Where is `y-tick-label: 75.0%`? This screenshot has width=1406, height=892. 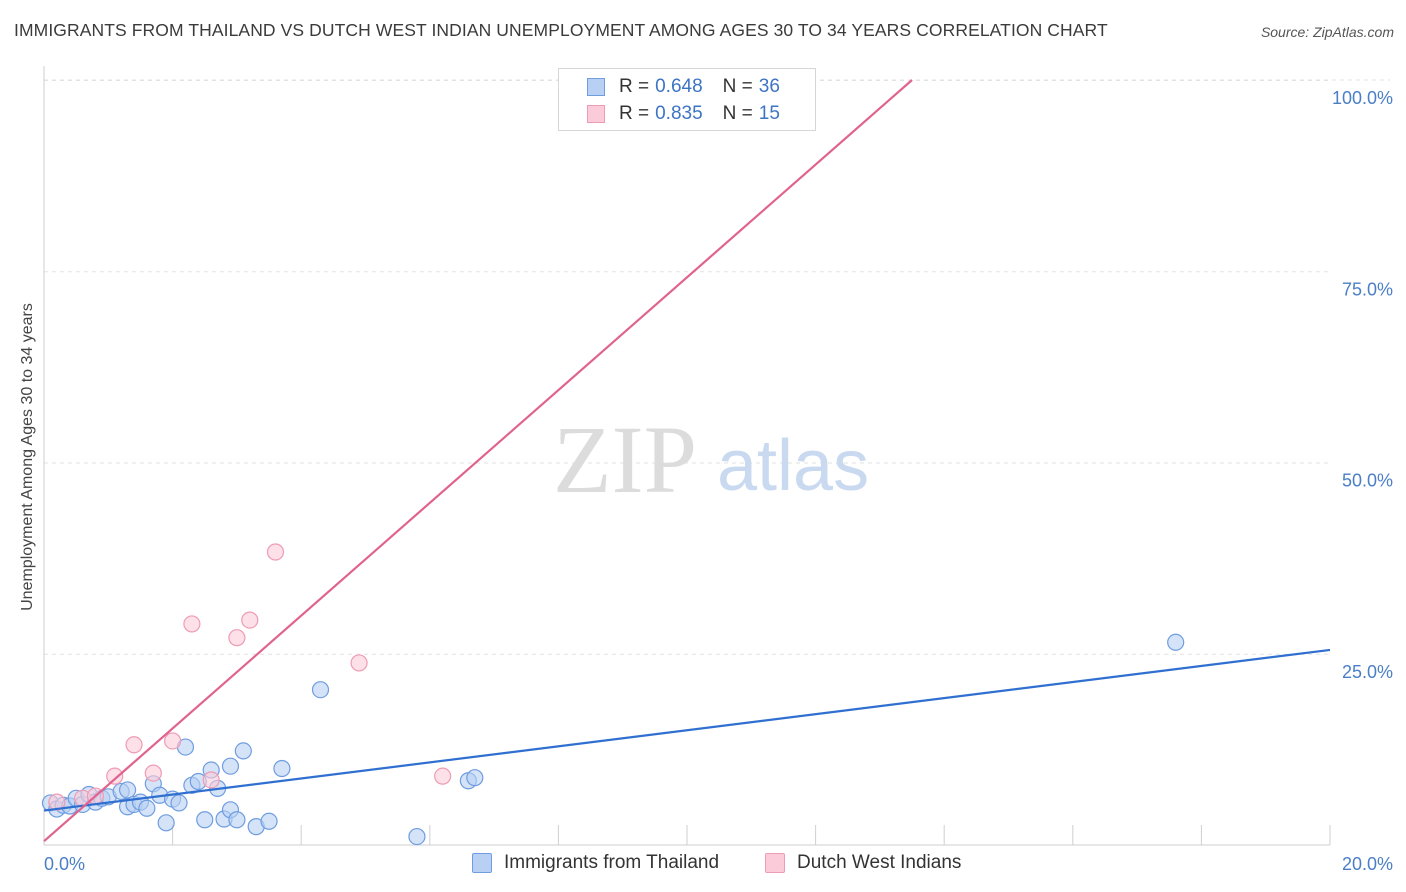 y-tick-label: 75.0% is located at coordinates (1367, 289).